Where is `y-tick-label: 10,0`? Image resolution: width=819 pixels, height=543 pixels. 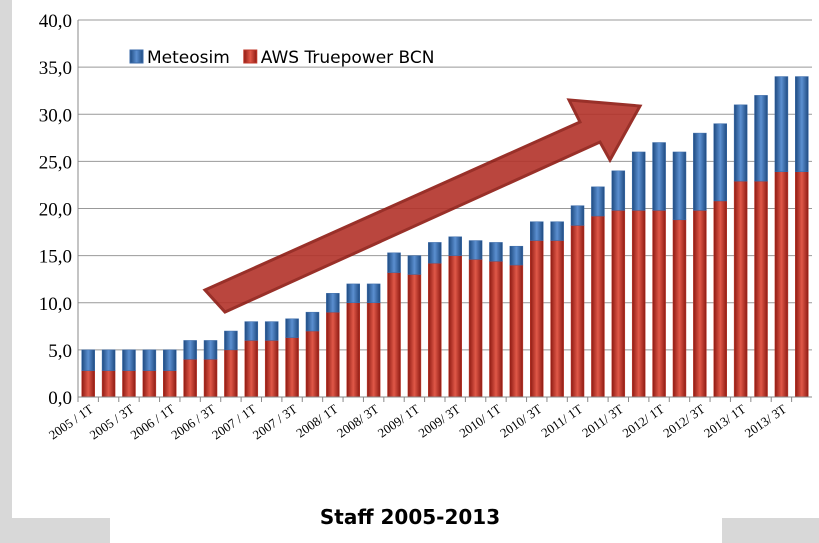
y-tick-label: 10,0 is located at coordinates (55, 304).